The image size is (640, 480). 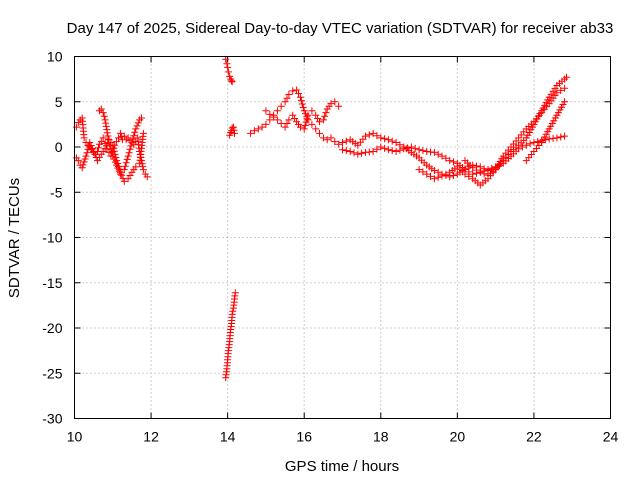 I want to click on series-sat-c, so click(x=120, y=141).